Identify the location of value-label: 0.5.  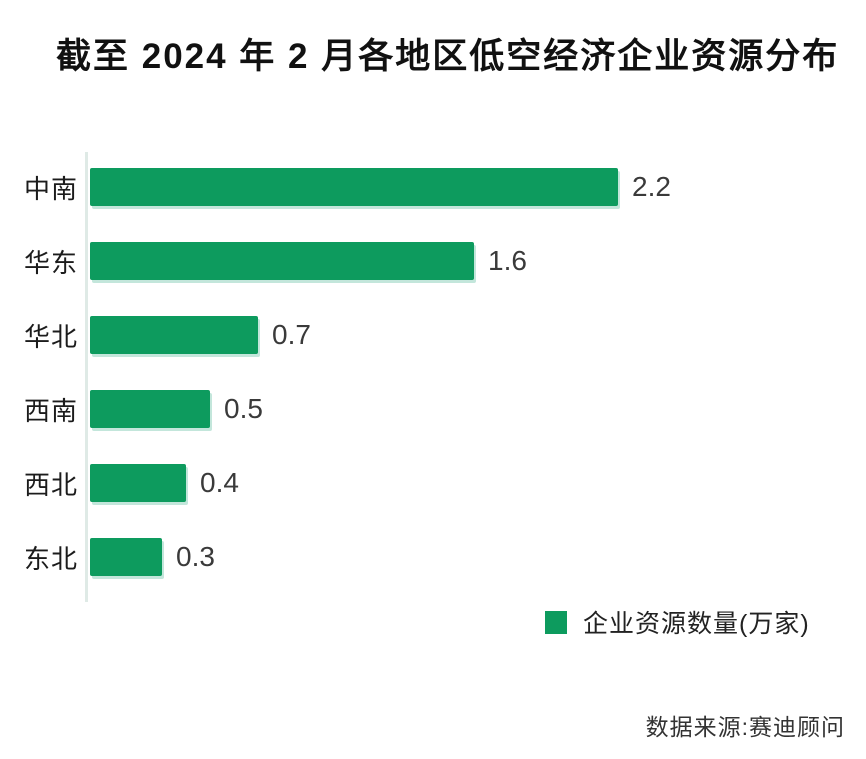
(243, 408).